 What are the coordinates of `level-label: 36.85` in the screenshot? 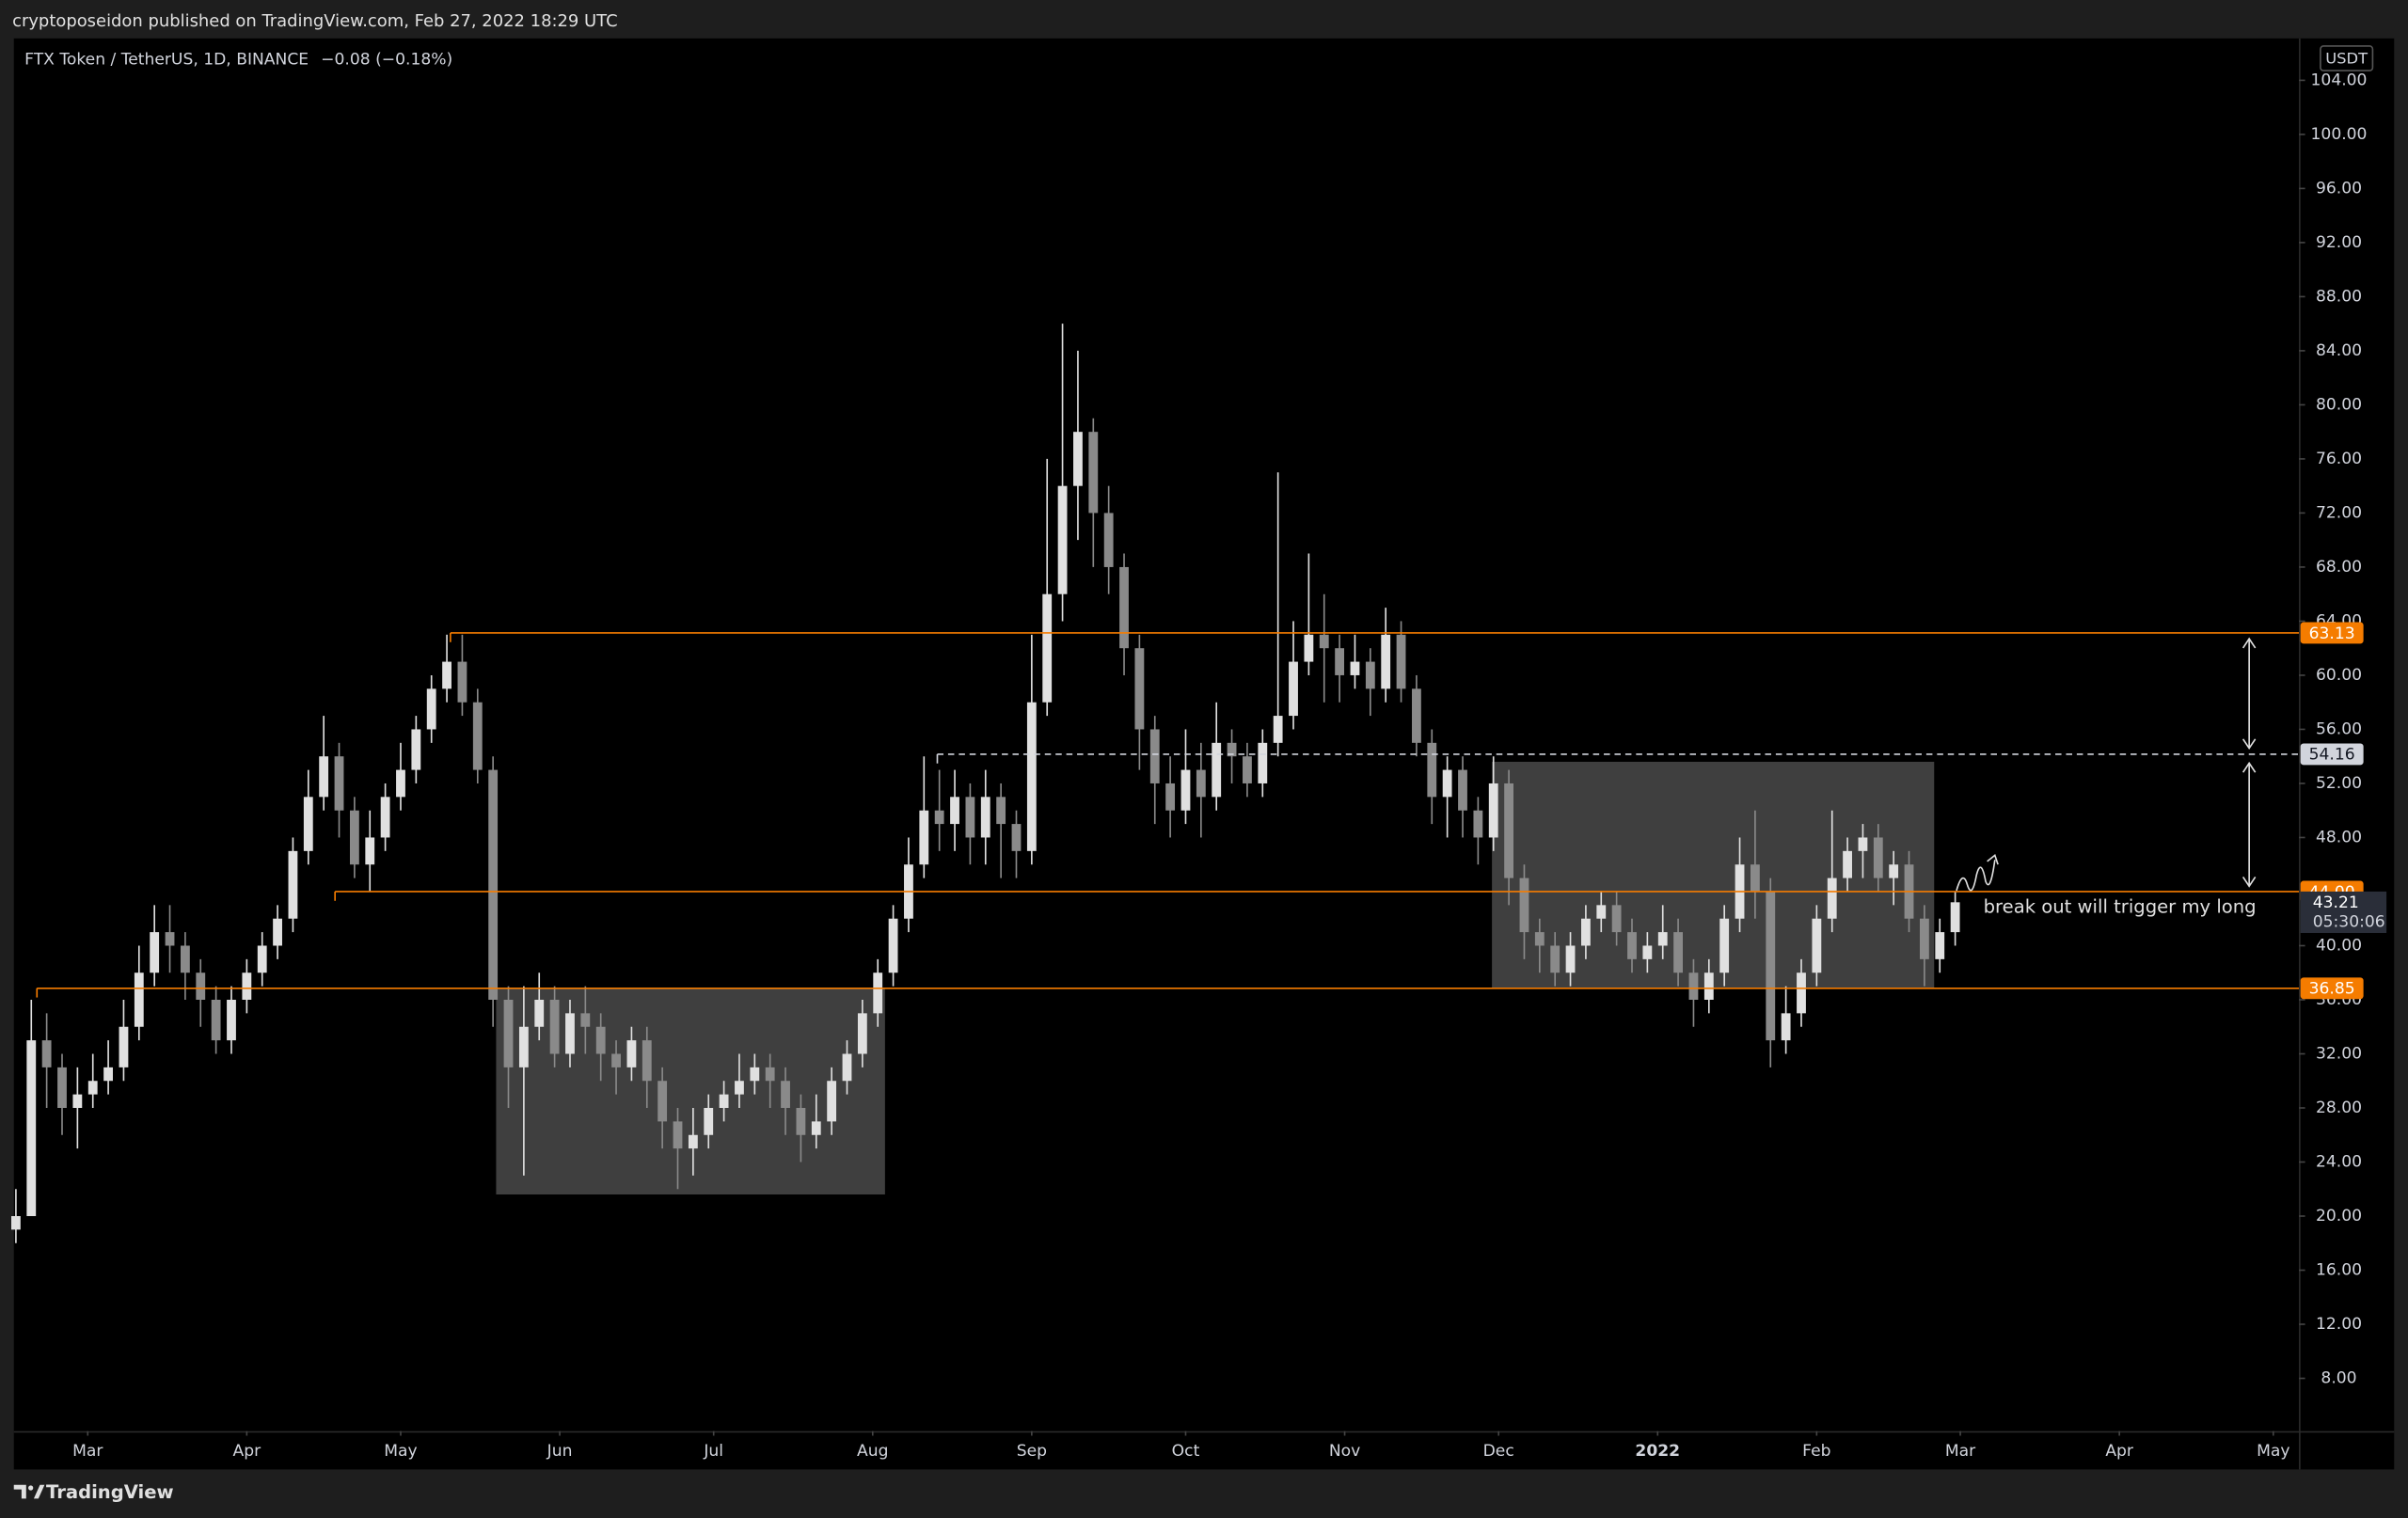 It's located at (2332, 989).